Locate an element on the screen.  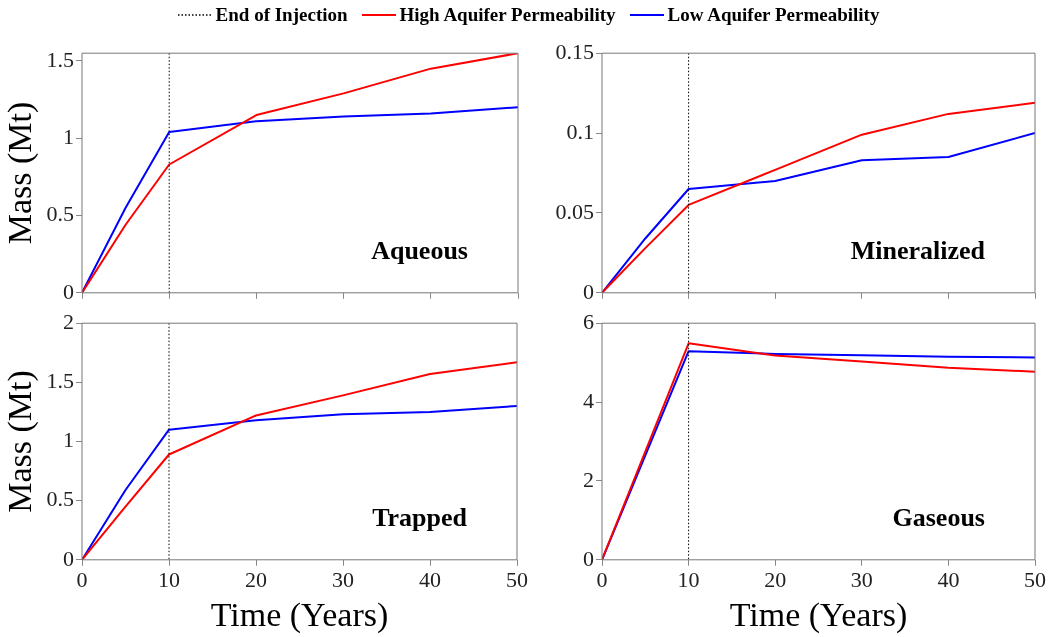
annotation: Aqueous is located at coordinates (419, 250).